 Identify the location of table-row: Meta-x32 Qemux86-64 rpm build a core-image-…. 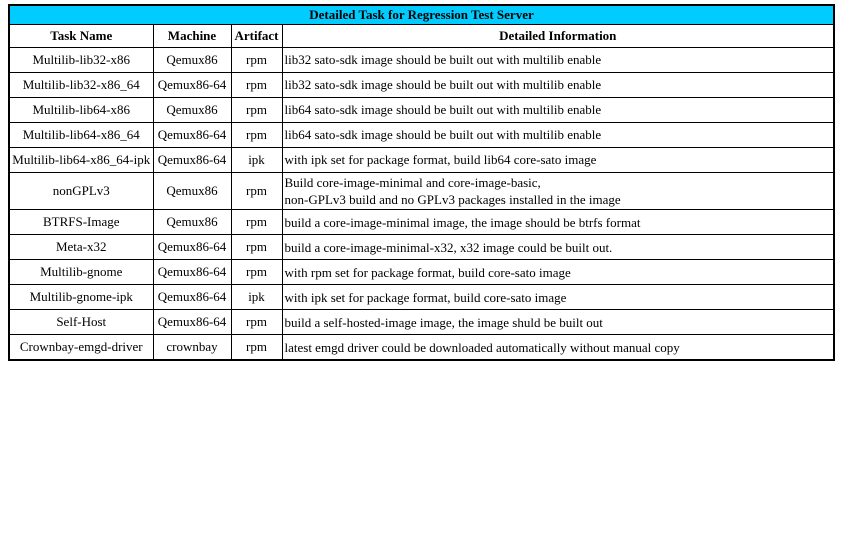
(421, 247).